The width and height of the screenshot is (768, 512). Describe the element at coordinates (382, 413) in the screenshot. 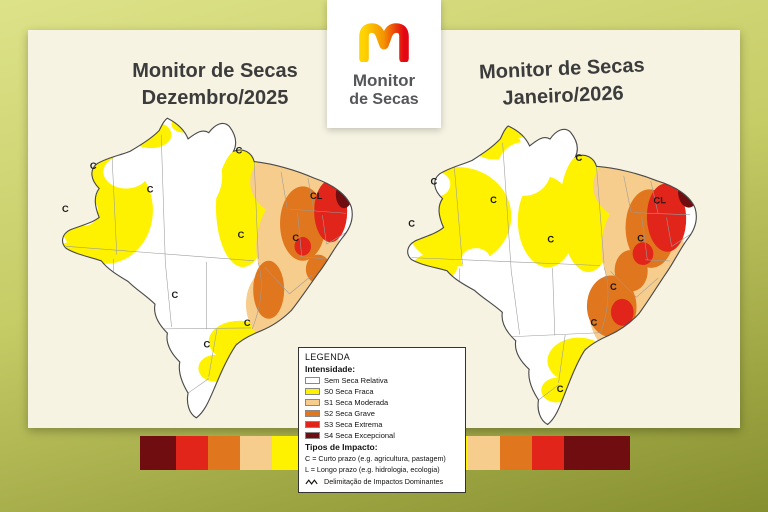

I see `legend-item: S2 Seca Grave` at that location.